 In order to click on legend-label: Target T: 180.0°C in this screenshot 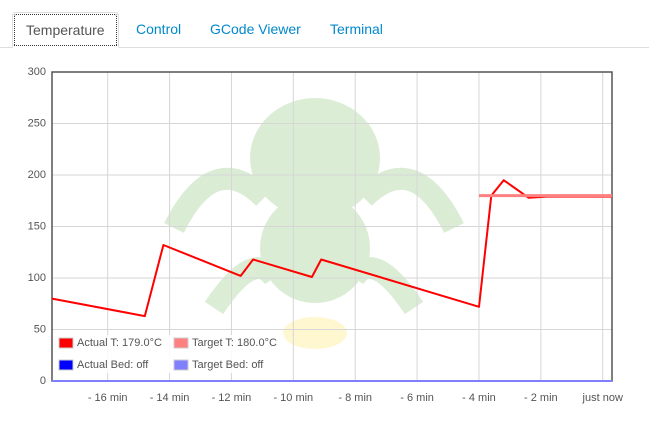, I will do `click(234, 343)`.